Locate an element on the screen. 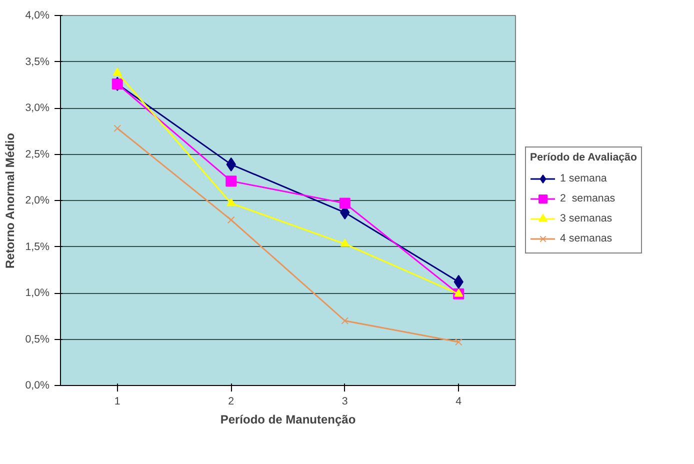 The image size is (694, 464). y-tick-label: 1,0% is located at coordinates (37, 293).